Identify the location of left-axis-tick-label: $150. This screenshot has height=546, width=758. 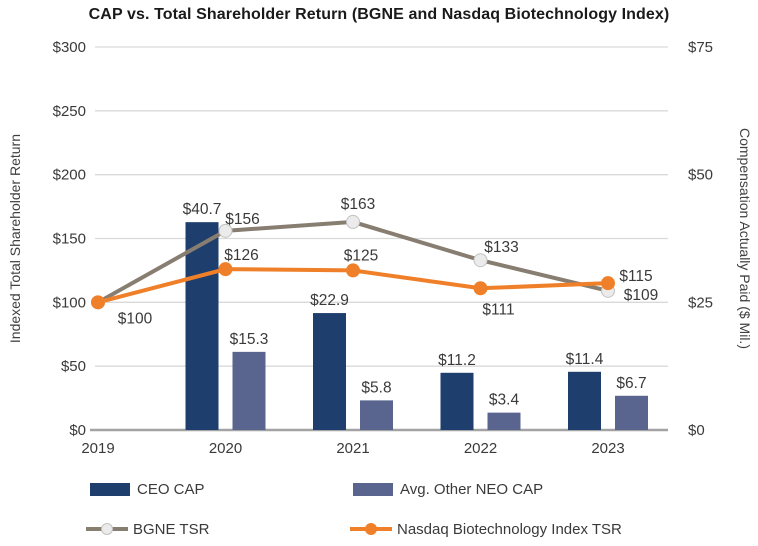
(69, 239).